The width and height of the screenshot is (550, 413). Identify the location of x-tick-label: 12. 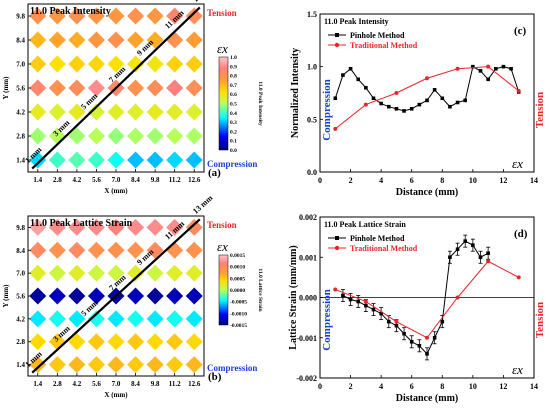
(503, 180).